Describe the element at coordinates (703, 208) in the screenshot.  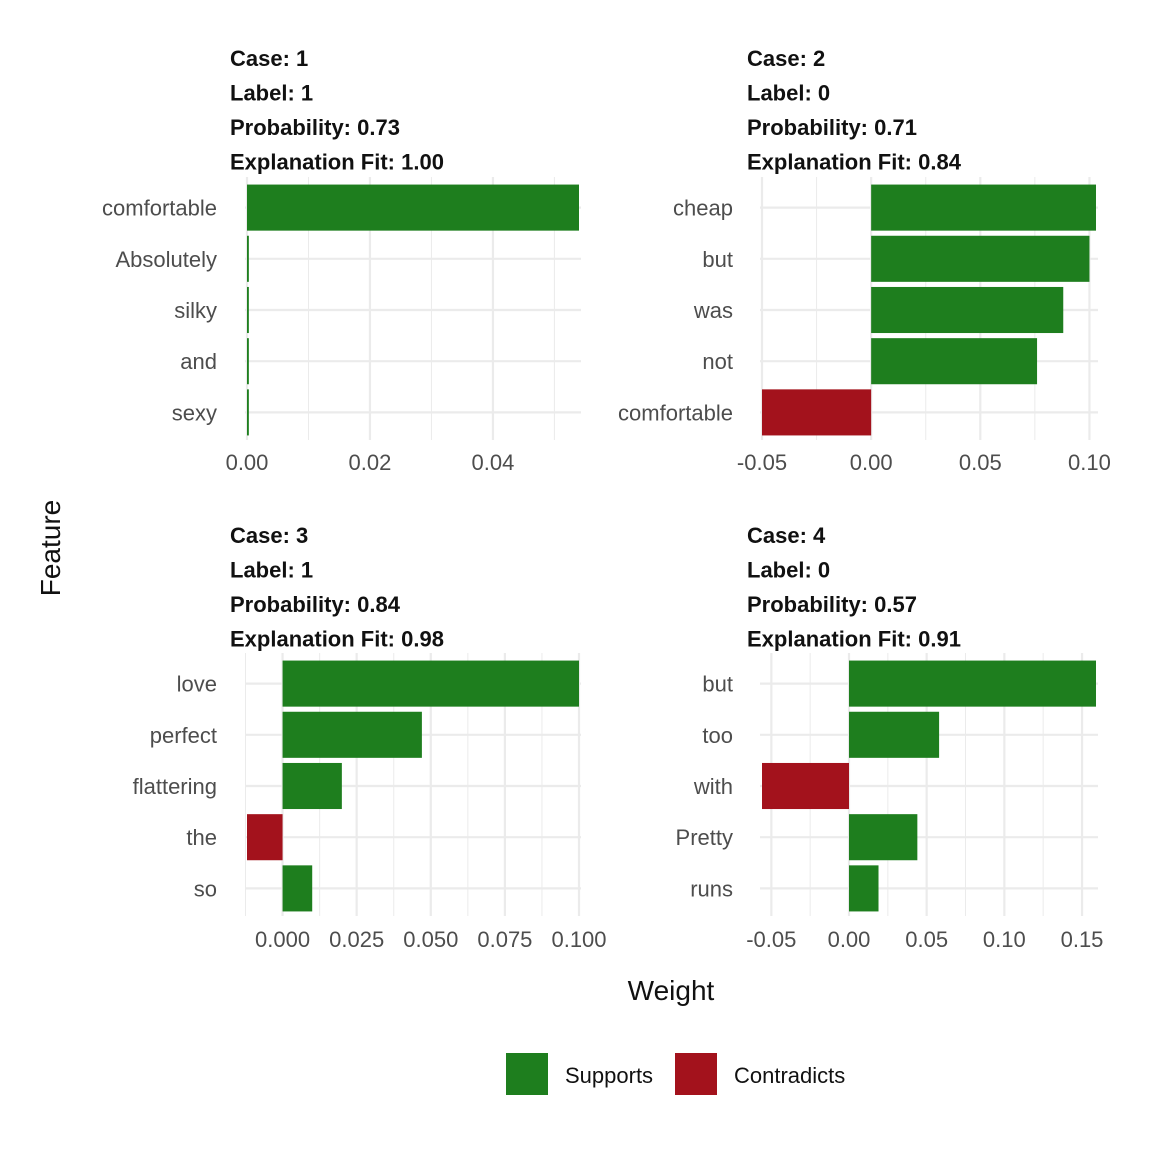
I see `feature-label: cheap` at that location.